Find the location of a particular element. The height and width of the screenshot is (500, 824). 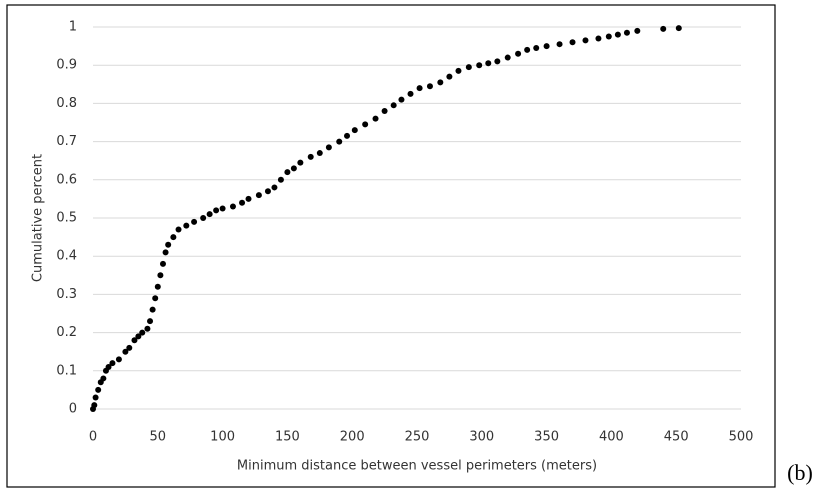

y-tick-label: 0.7 is located at coordinates (66, 141).